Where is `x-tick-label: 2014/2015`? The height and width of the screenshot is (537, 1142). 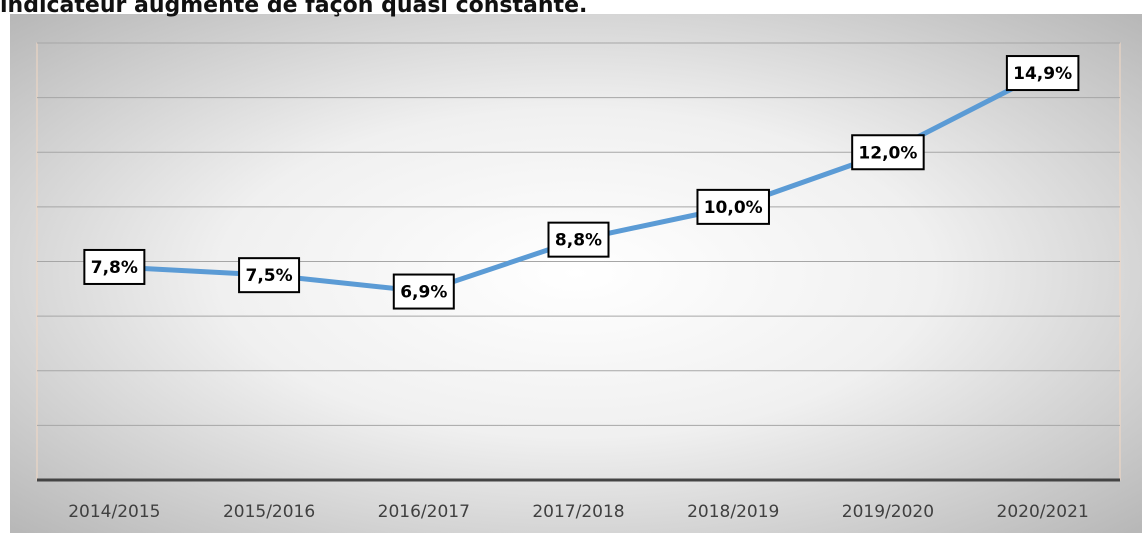
x-tick-label: 2014/2015 is located at coordinates (114, 512).